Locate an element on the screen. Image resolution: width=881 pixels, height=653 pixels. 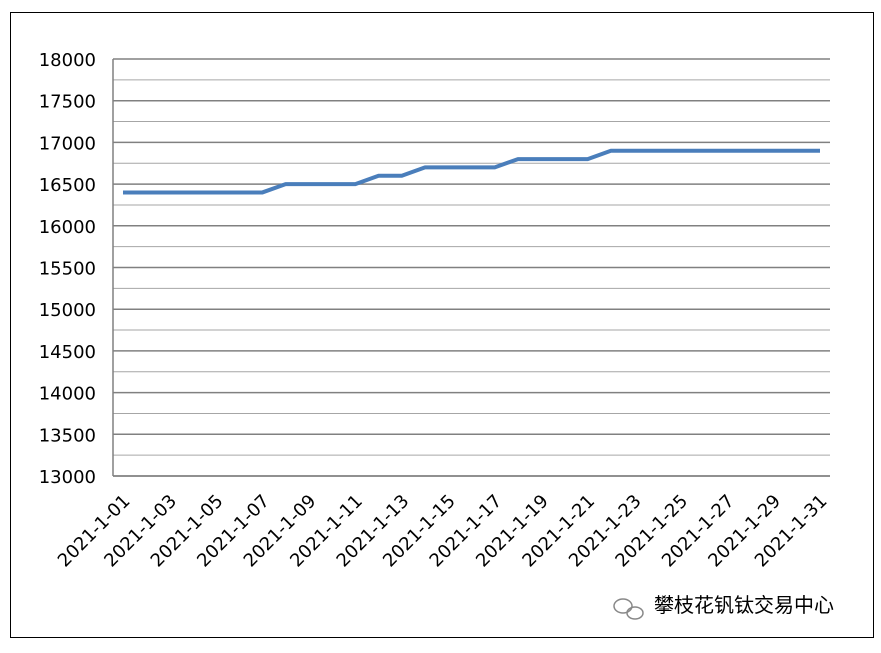
y-tick-label: 15500 is located at coordinates (67, 269).